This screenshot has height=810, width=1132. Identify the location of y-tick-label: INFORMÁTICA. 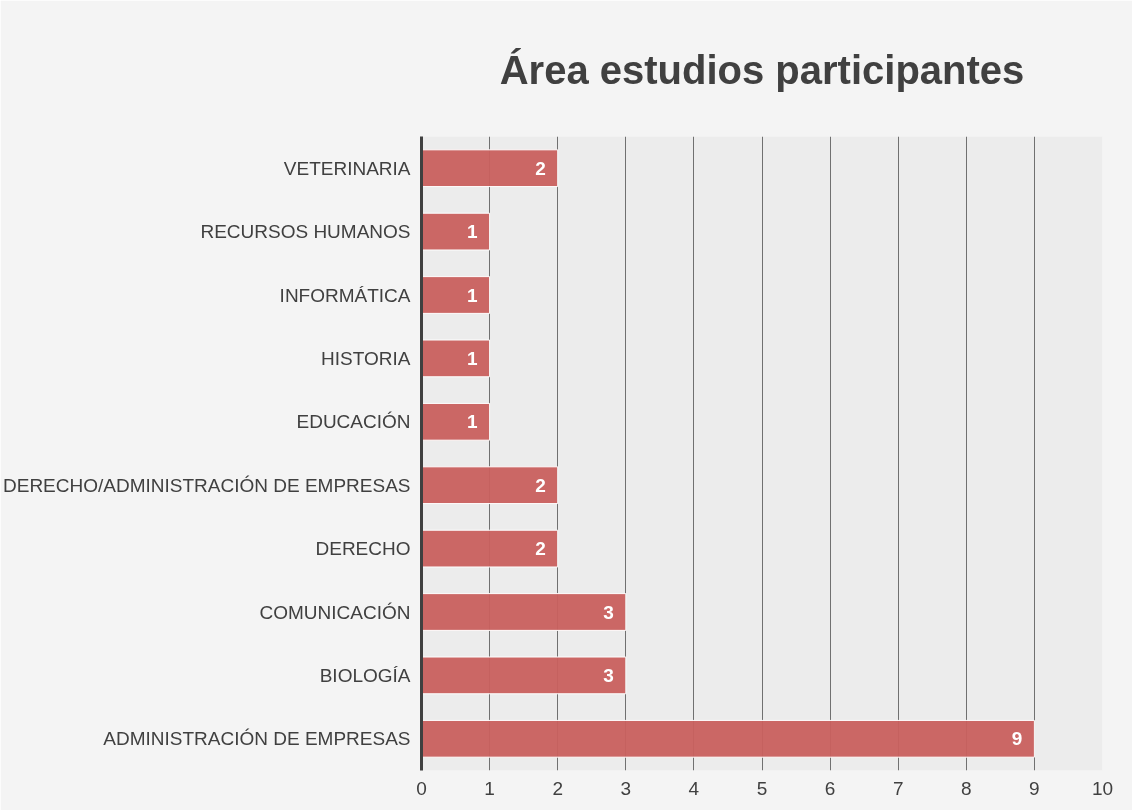
(345, 295).